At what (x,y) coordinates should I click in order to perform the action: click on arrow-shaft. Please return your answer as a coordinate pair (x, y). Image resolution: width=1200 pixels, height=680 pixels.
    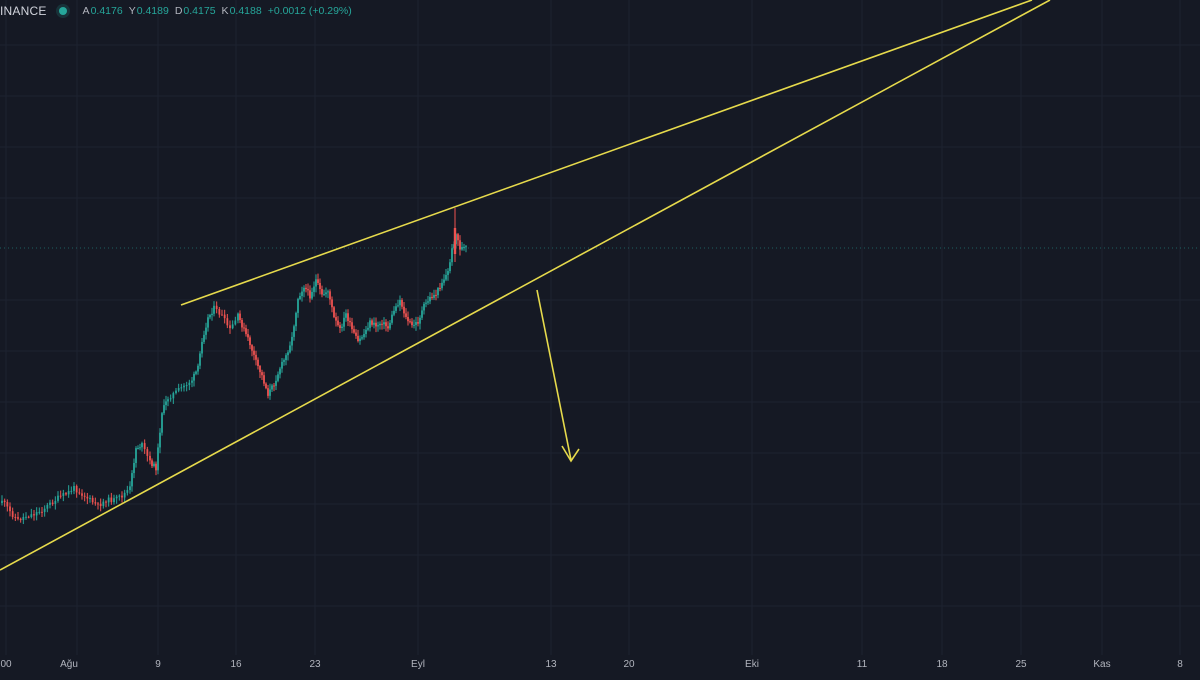
    Looking at the image, I should click on (554, 375).